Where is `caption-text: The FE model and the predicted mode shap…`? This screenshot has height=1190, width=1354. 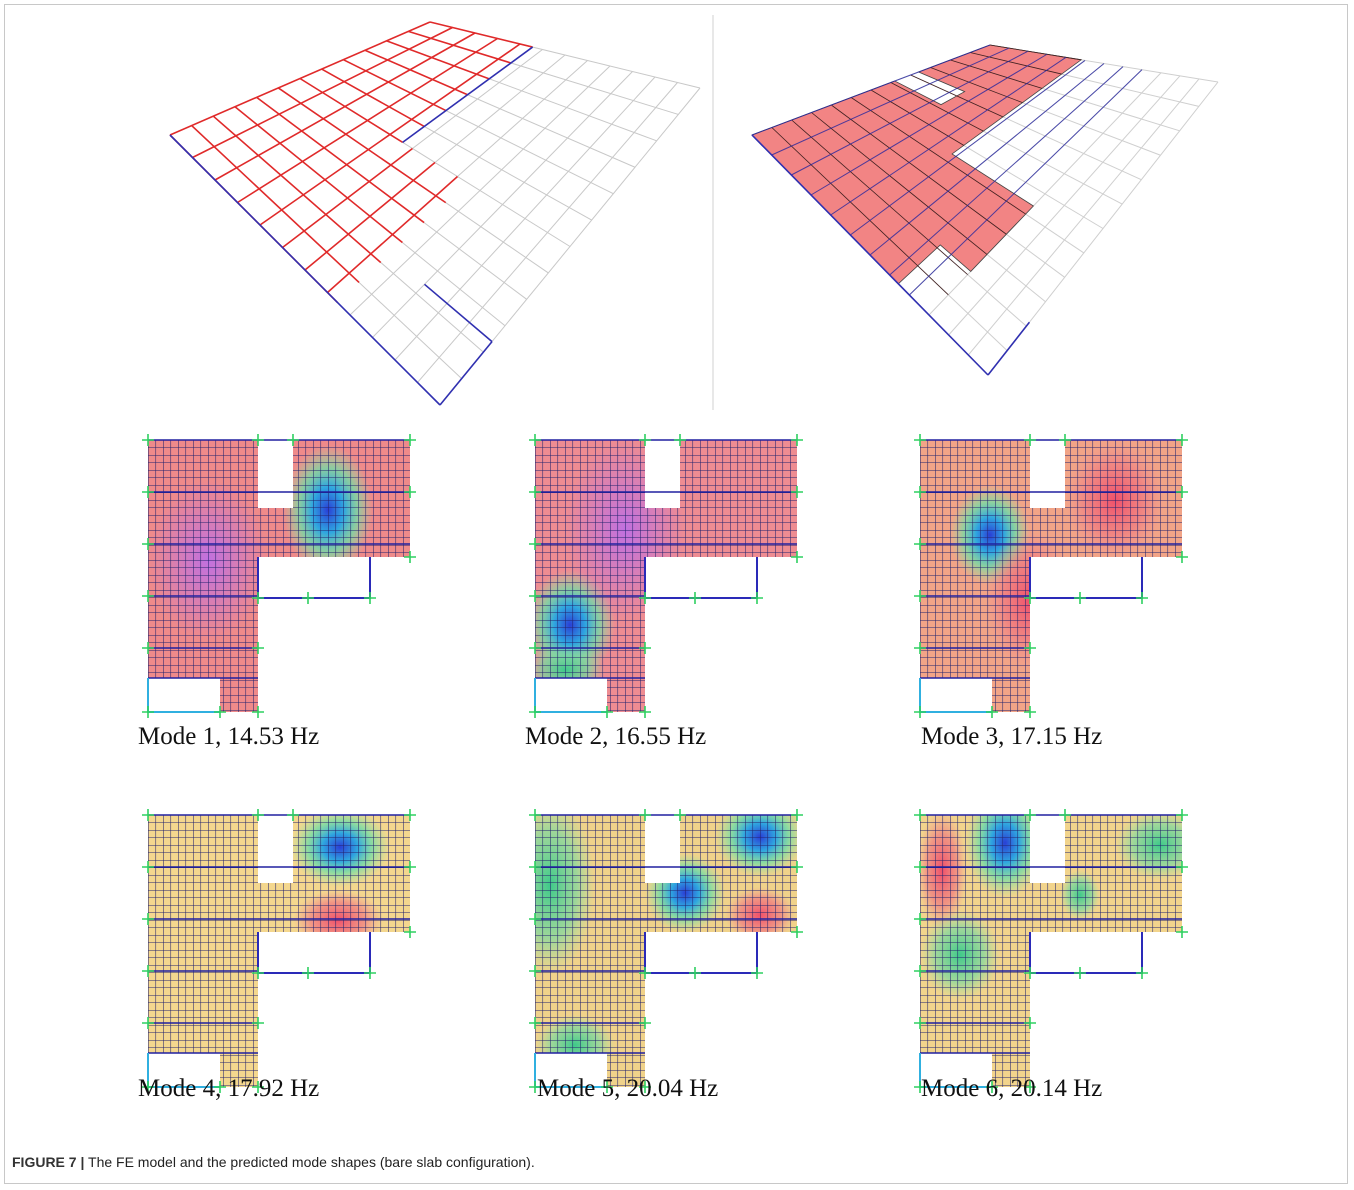
caption-text: The FE model and the predicted mode shap… is located at coordinates (311, 1162).